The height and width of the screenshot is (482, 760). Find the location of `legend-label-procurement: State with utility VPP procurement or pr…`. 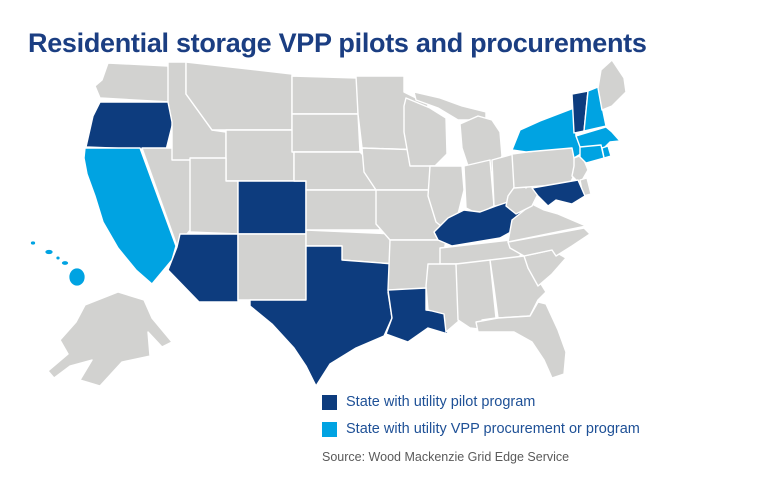

legend-label-procurement: State with utility VPP procurement or pr… is located at coordinates (493, 429).